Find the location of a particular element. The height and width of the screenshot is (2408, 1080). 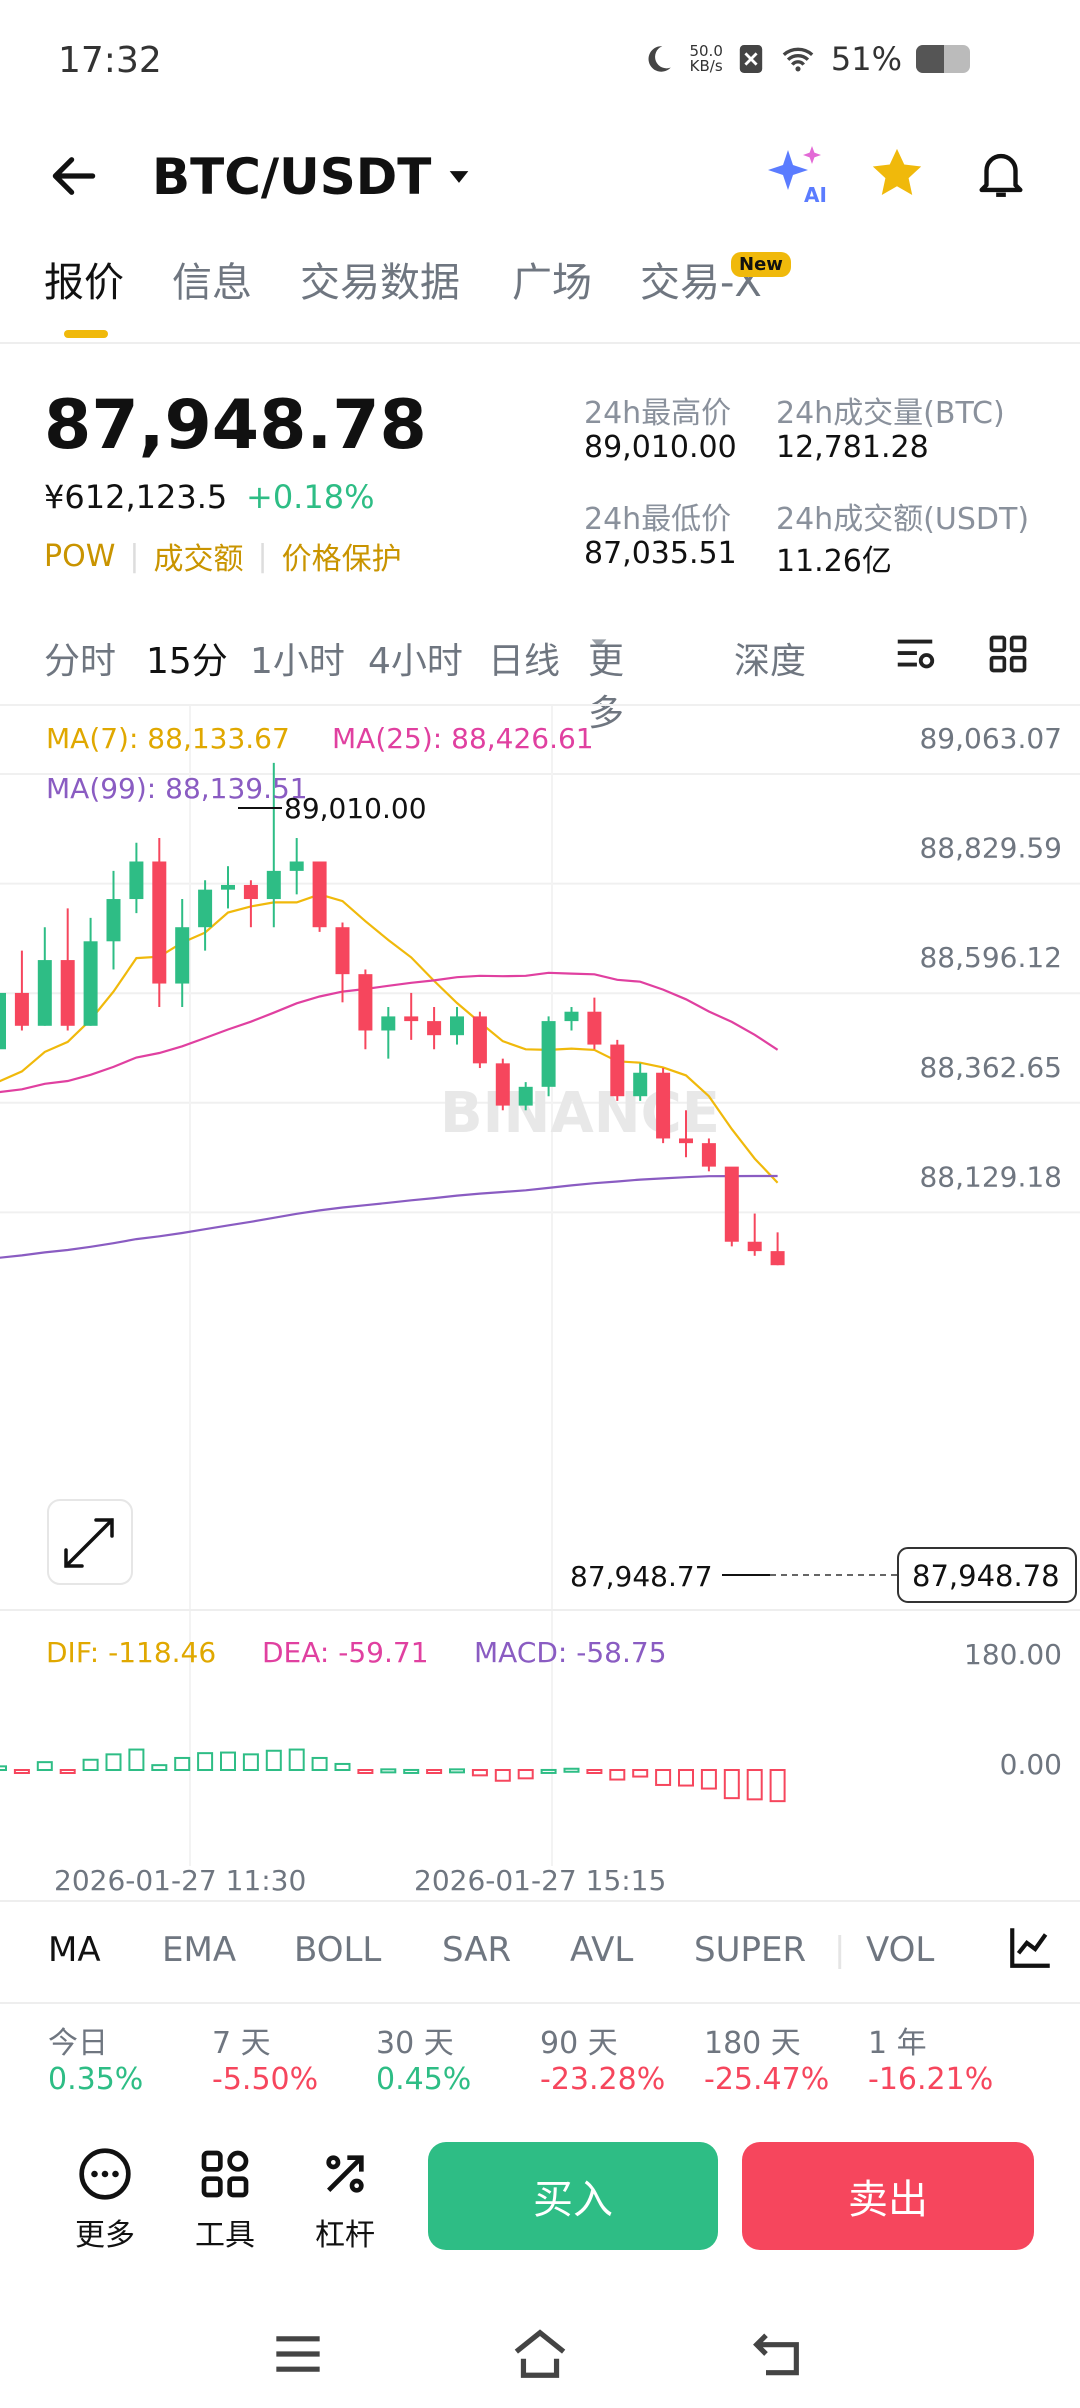

ma99-legend: MA(99): 88,139.51 is located at coordinates (177, 788).